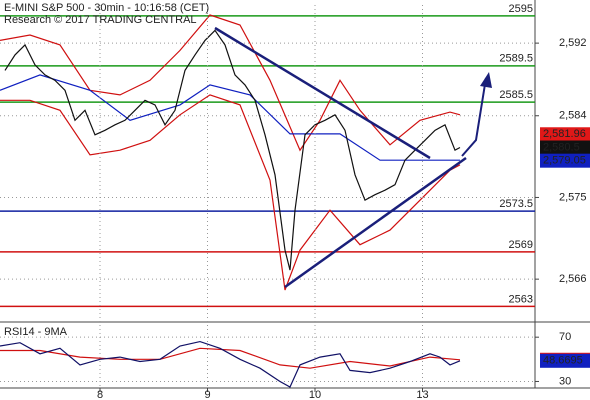 The image size is (590, 400). I want to click on price-marker-label: 2,580.5, so click(561, 147).